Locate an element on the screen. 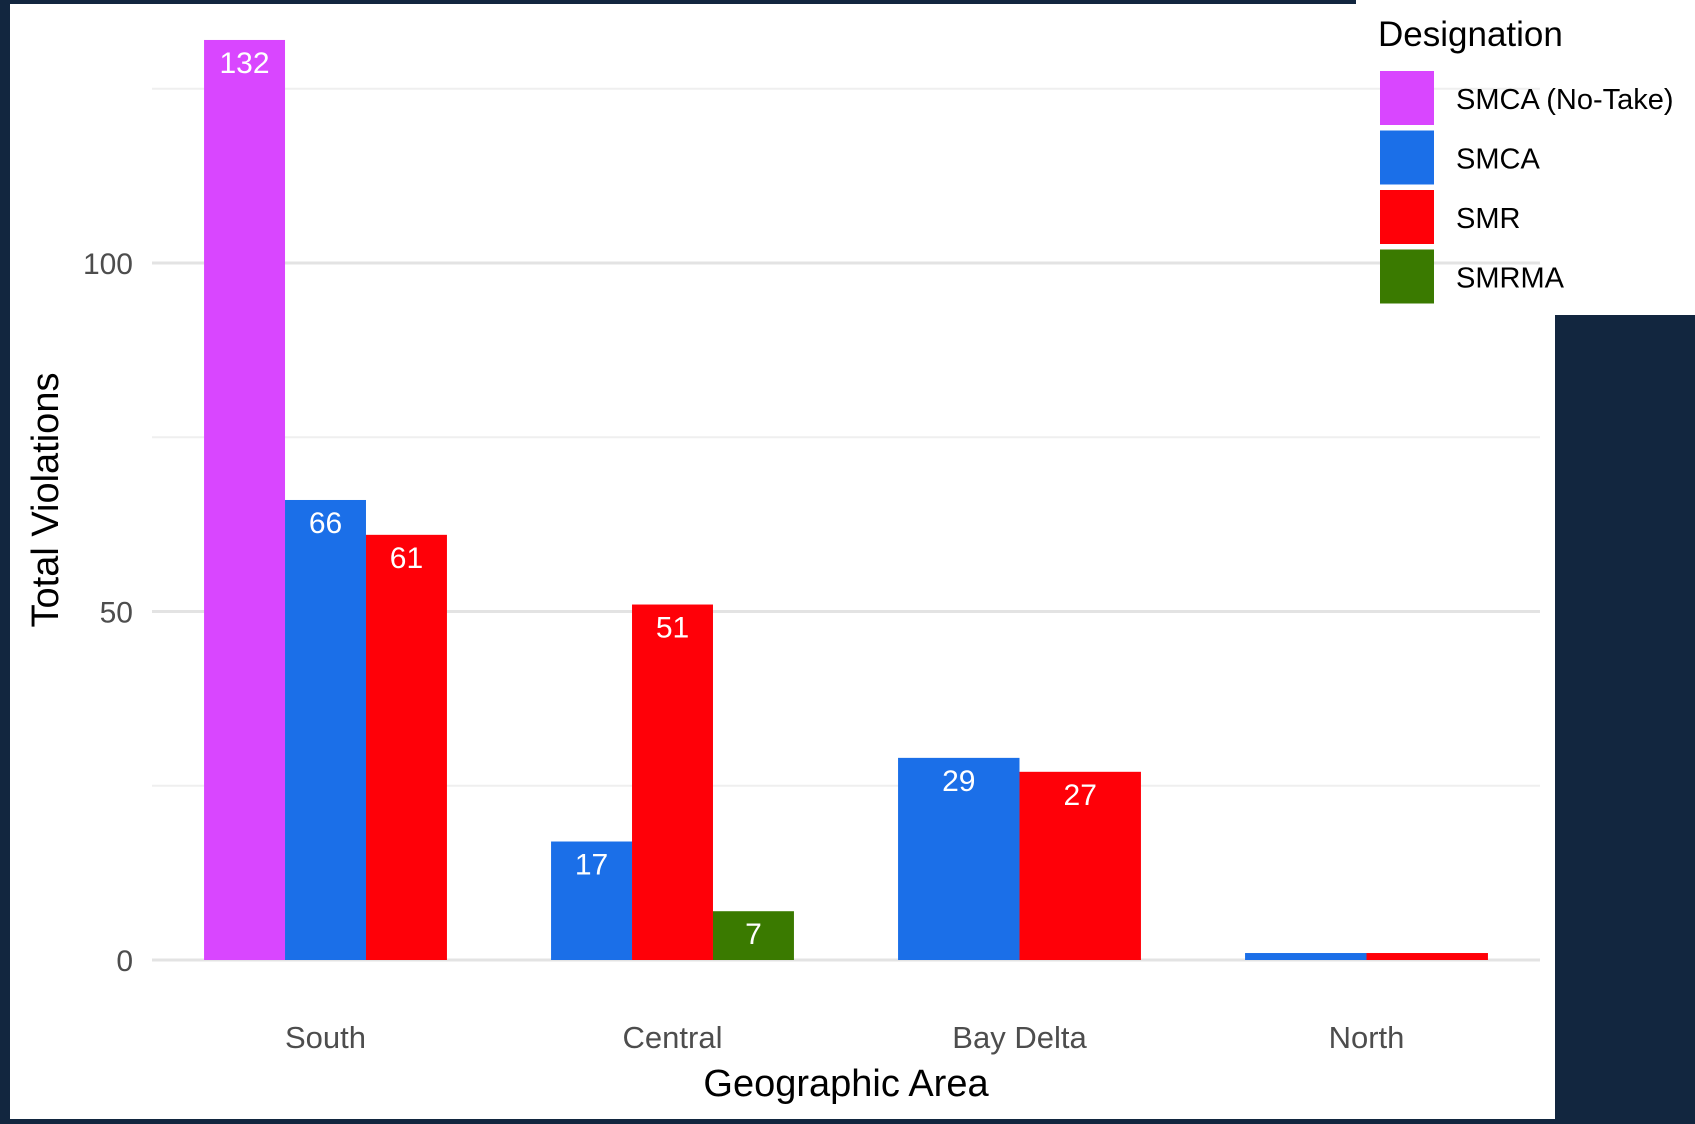  bar-north-smca is located at coordinates (1306, 956).